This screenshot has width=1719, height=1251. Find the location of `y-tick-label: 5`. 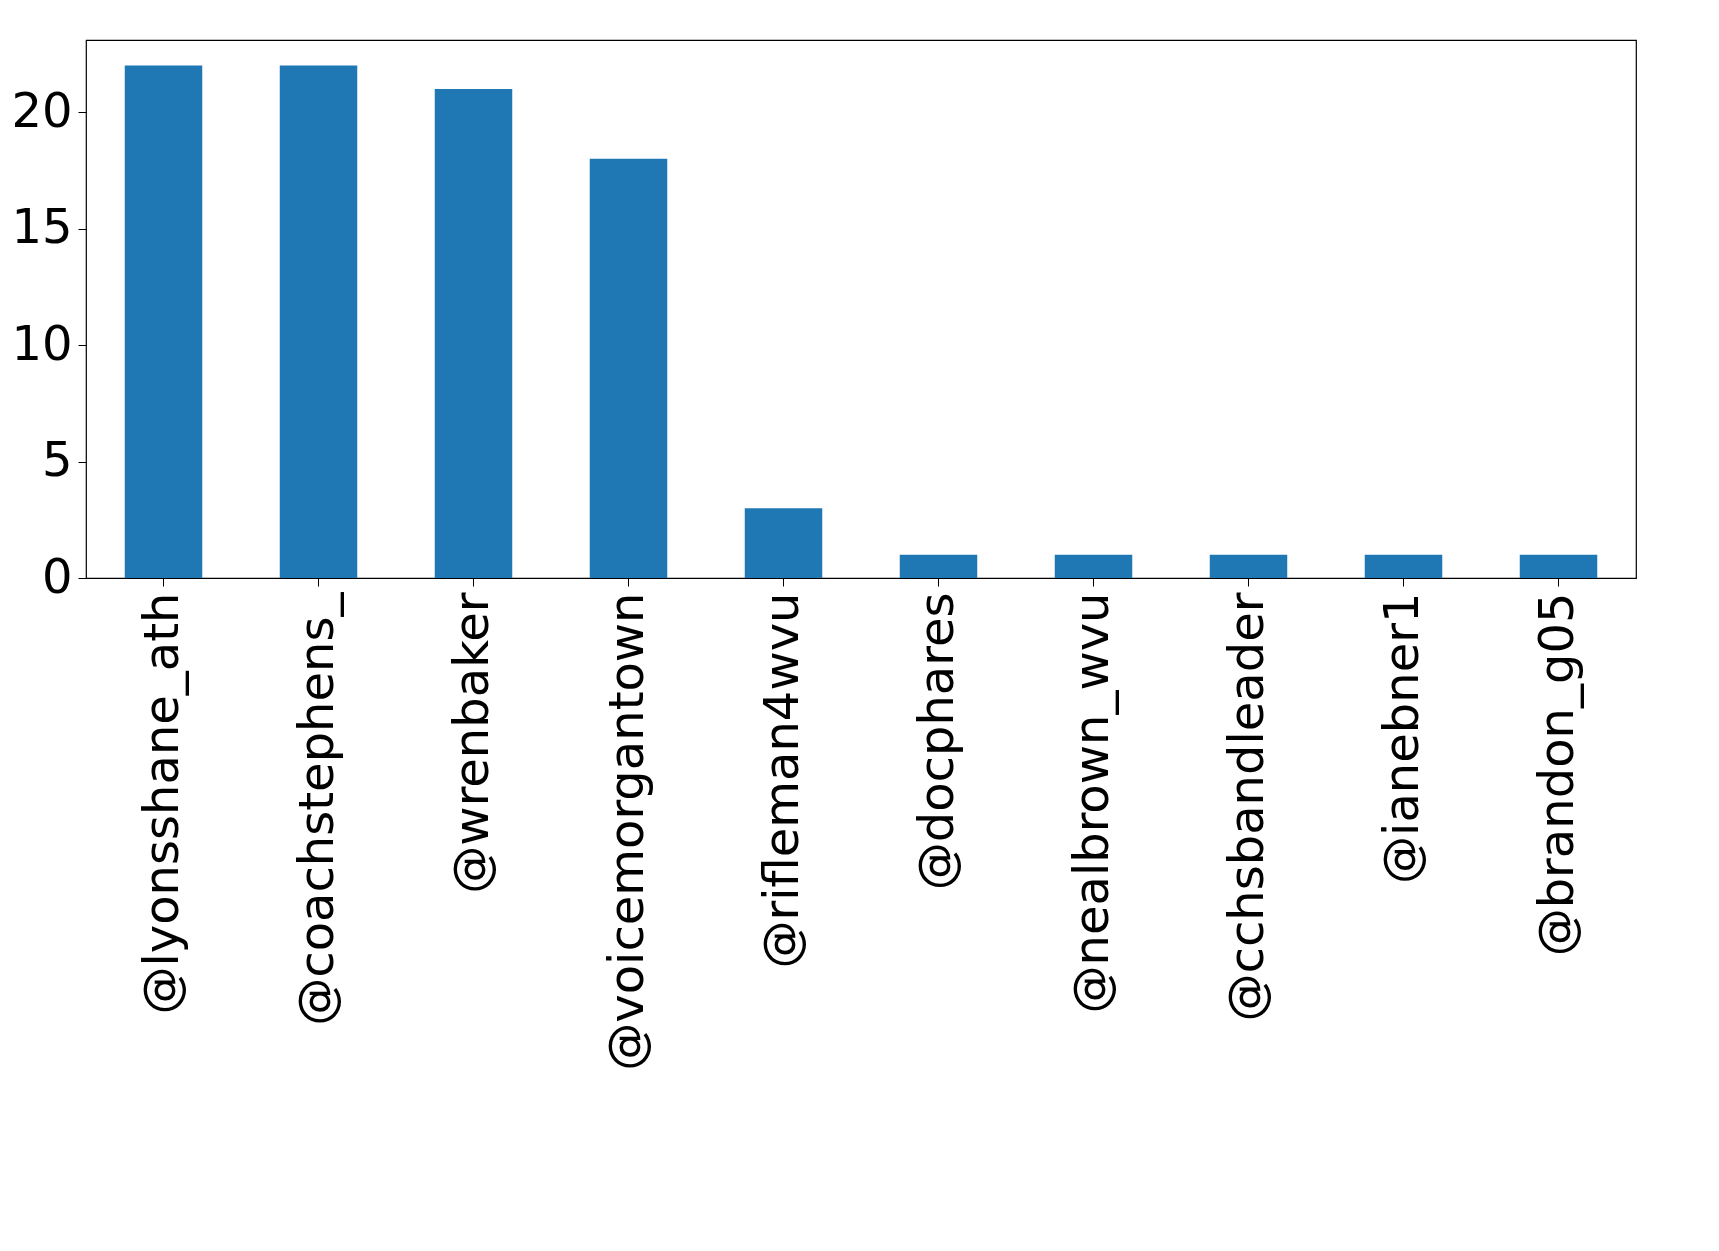

y-tick-label: 5 is located at coordinates (57, 459).